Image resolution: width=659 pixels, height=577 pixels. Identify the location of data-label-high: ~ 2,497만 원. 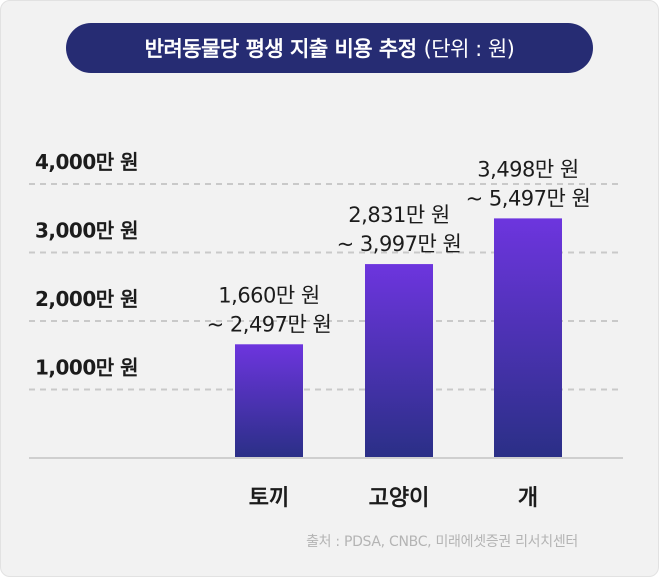
(269, 324).